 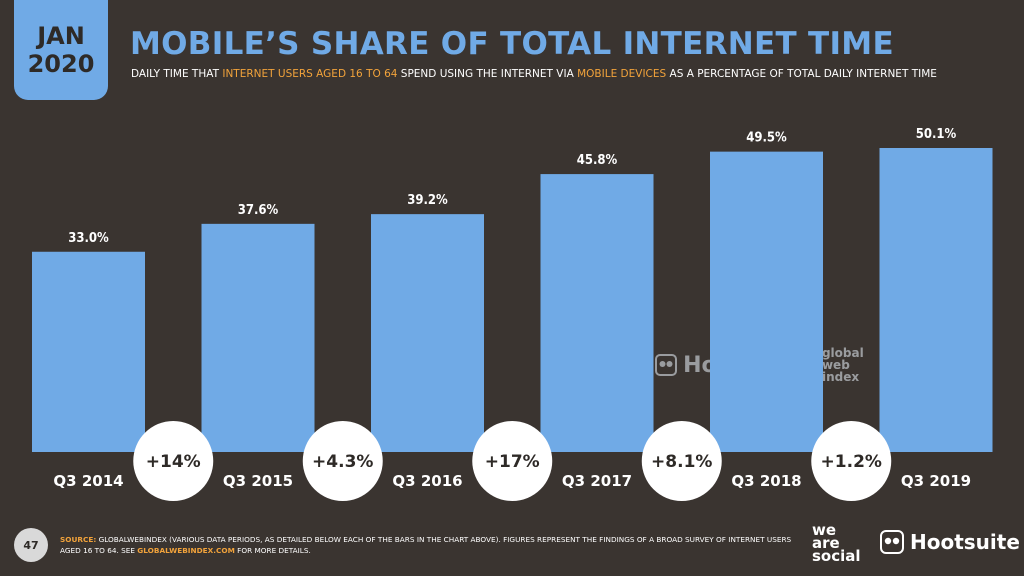 What do you see at coordinates (936, 481) in the screenshot?
I see `category-label: Q3 2019` at bounding box center [936, 481].